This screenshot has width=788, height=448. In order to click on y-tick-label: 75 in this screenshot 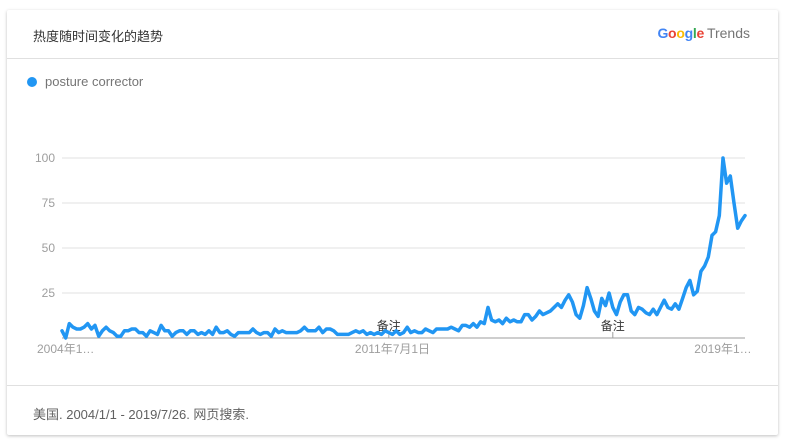, I will do `click(49, 203)`.